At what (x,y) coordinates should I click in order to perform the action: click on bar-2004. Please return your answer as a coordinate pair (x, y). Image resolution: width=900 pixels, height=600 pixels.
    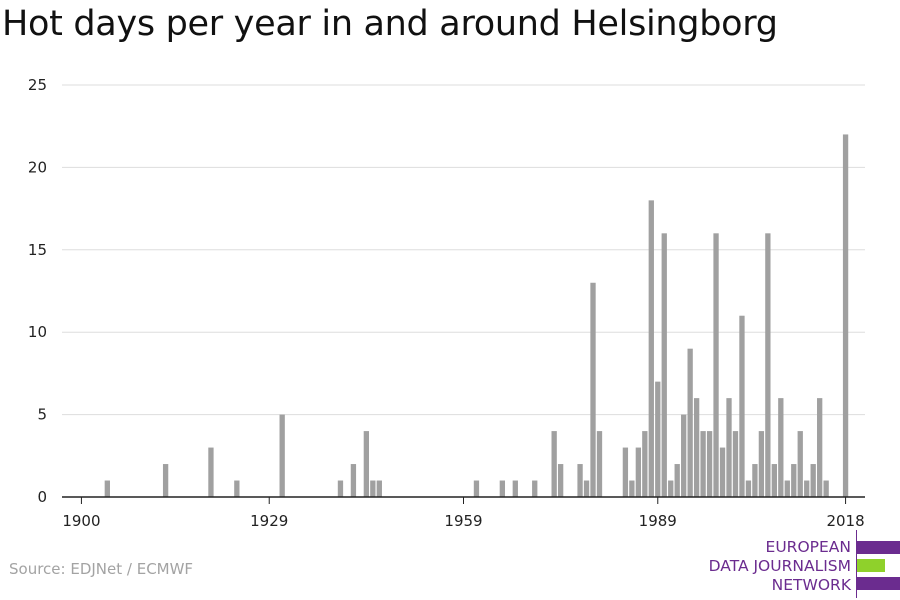
    Looking at the image, I should click on (755, 480).